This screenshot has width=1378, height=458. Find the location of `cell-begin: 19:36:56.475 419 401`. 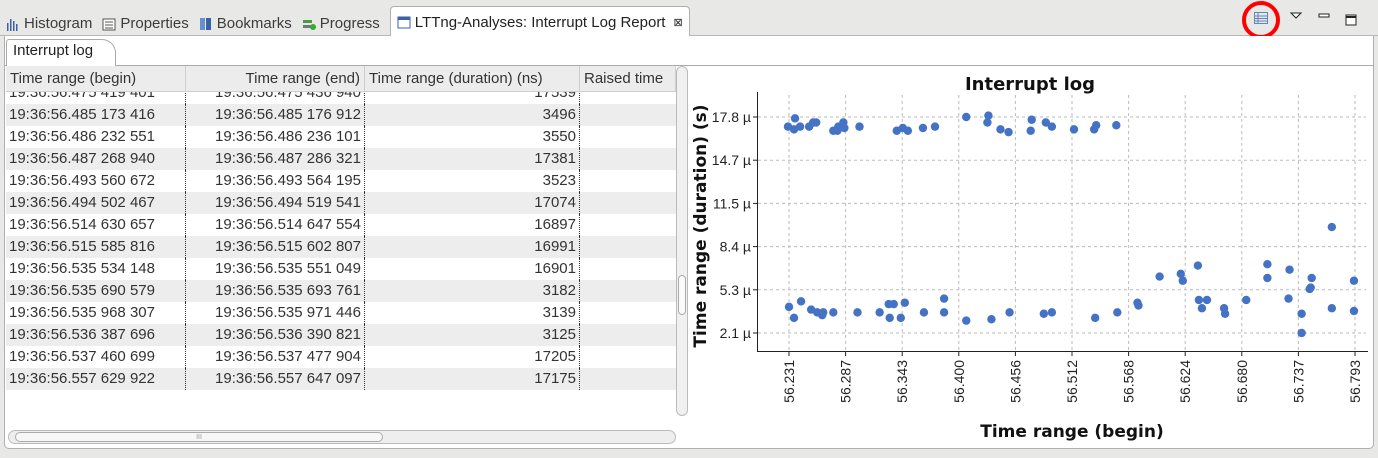

cell-begin: 19:36:56.475 419 401 is located at coordinates (96, 98).